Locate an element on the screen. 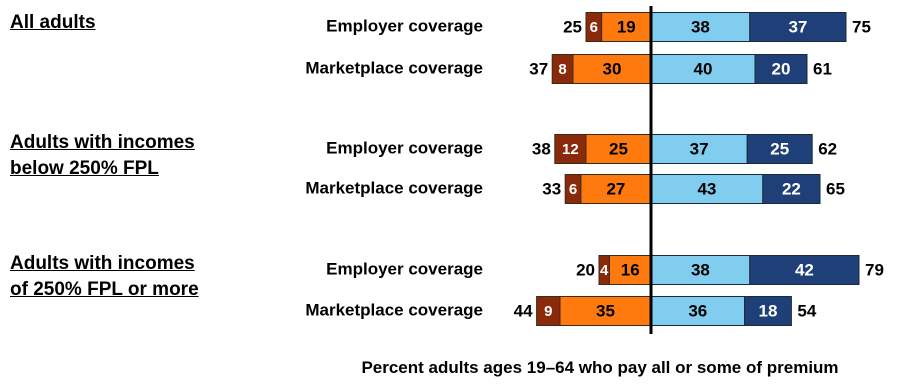 Image resolution: width=901 pixels, height=388 pixels. value-label-left-some: 30 is located at coordinates (612, 68).